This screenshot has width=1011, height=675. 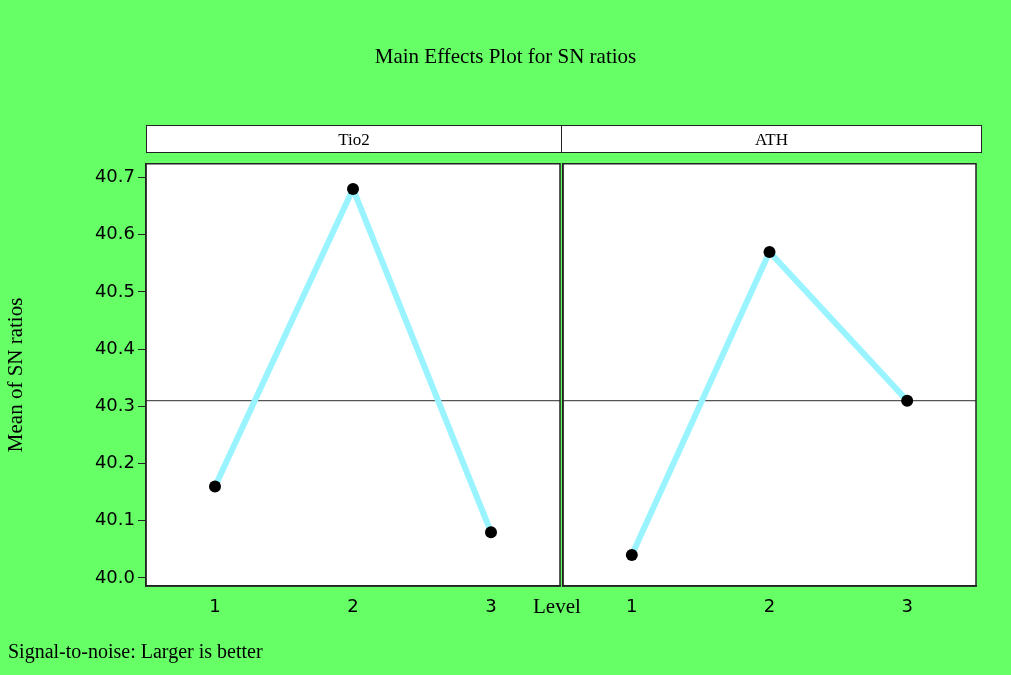 What do you see at coordinates (114, 176) in the screenshot?
I see `y-tick-label: 40.7` at bounding box center [114, 176].